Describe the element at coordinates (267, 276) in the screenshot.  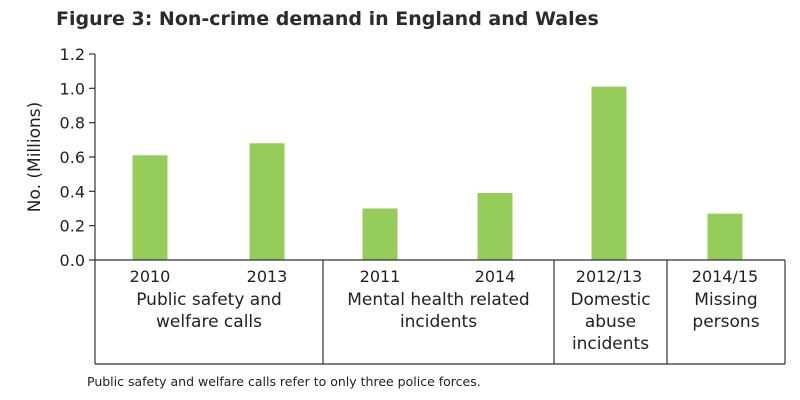
I see `x-tick-label: 2013` at that location.